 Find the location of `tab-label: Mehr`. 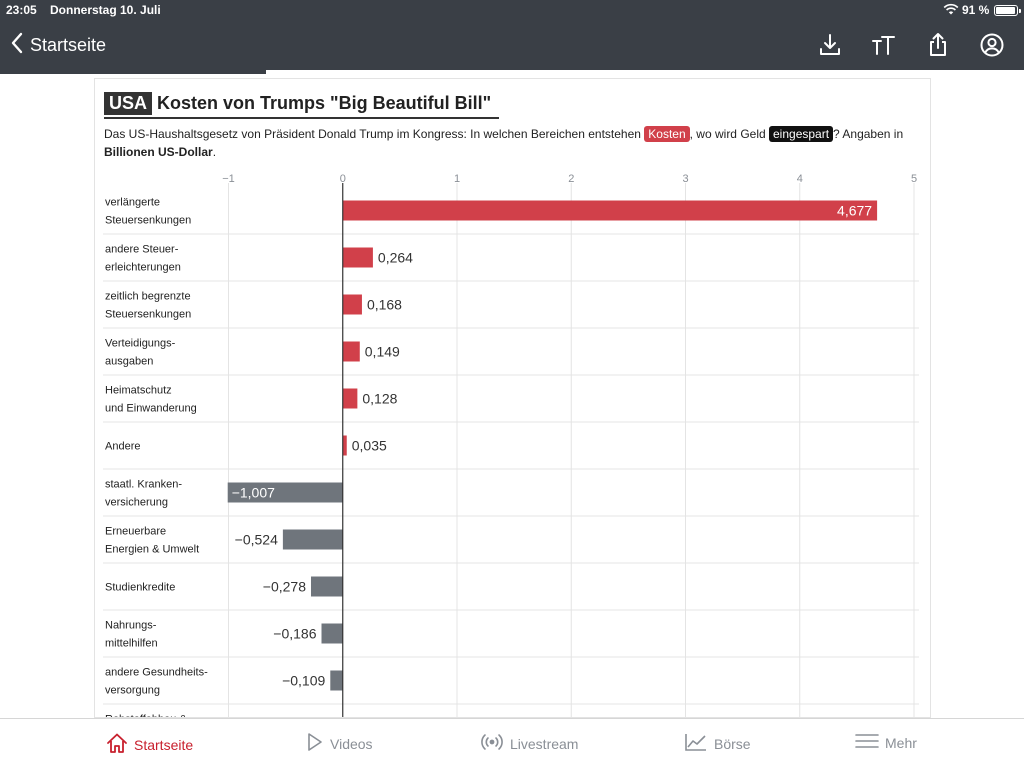

tab-label: Mehr is located at coordinates (901, 742).